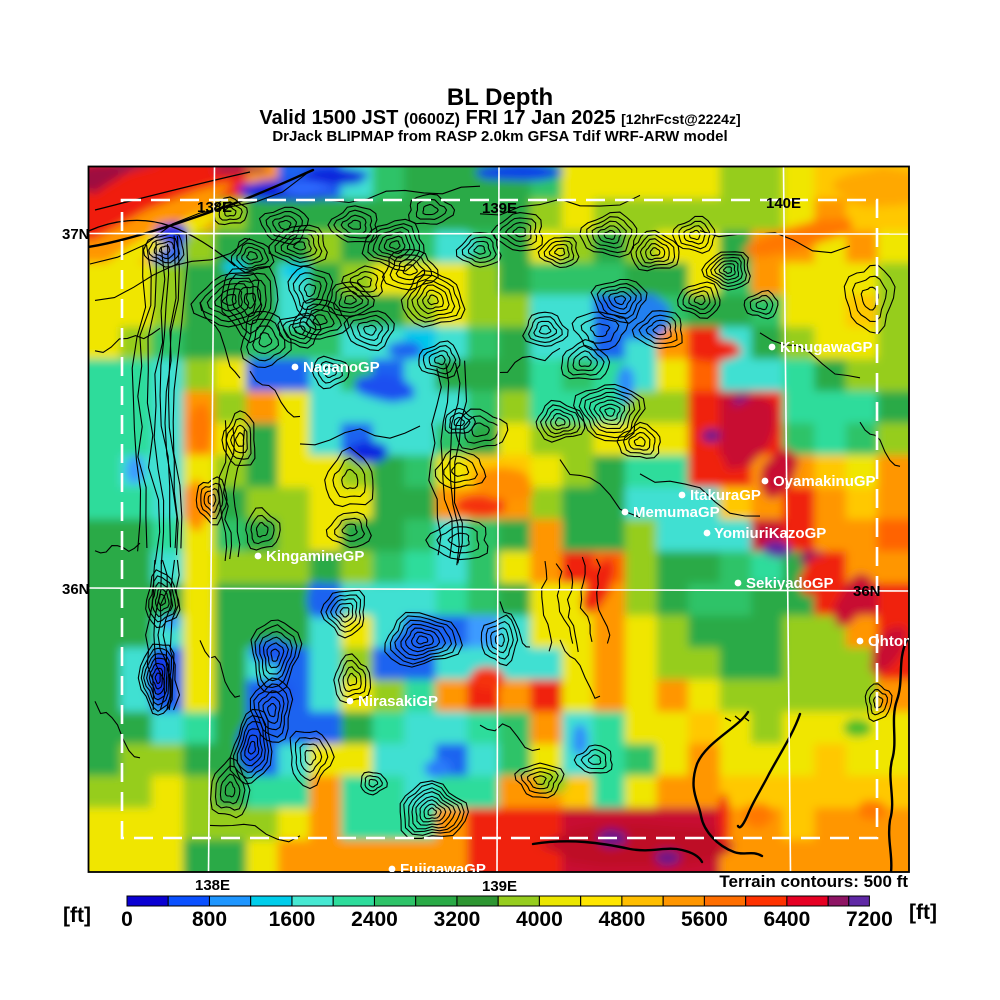 The height and width of the screenshot is (1000, 1000). Describe the element at coordinates (869, 919) in the screenshot. I see `svg-text: 7200` at that location.